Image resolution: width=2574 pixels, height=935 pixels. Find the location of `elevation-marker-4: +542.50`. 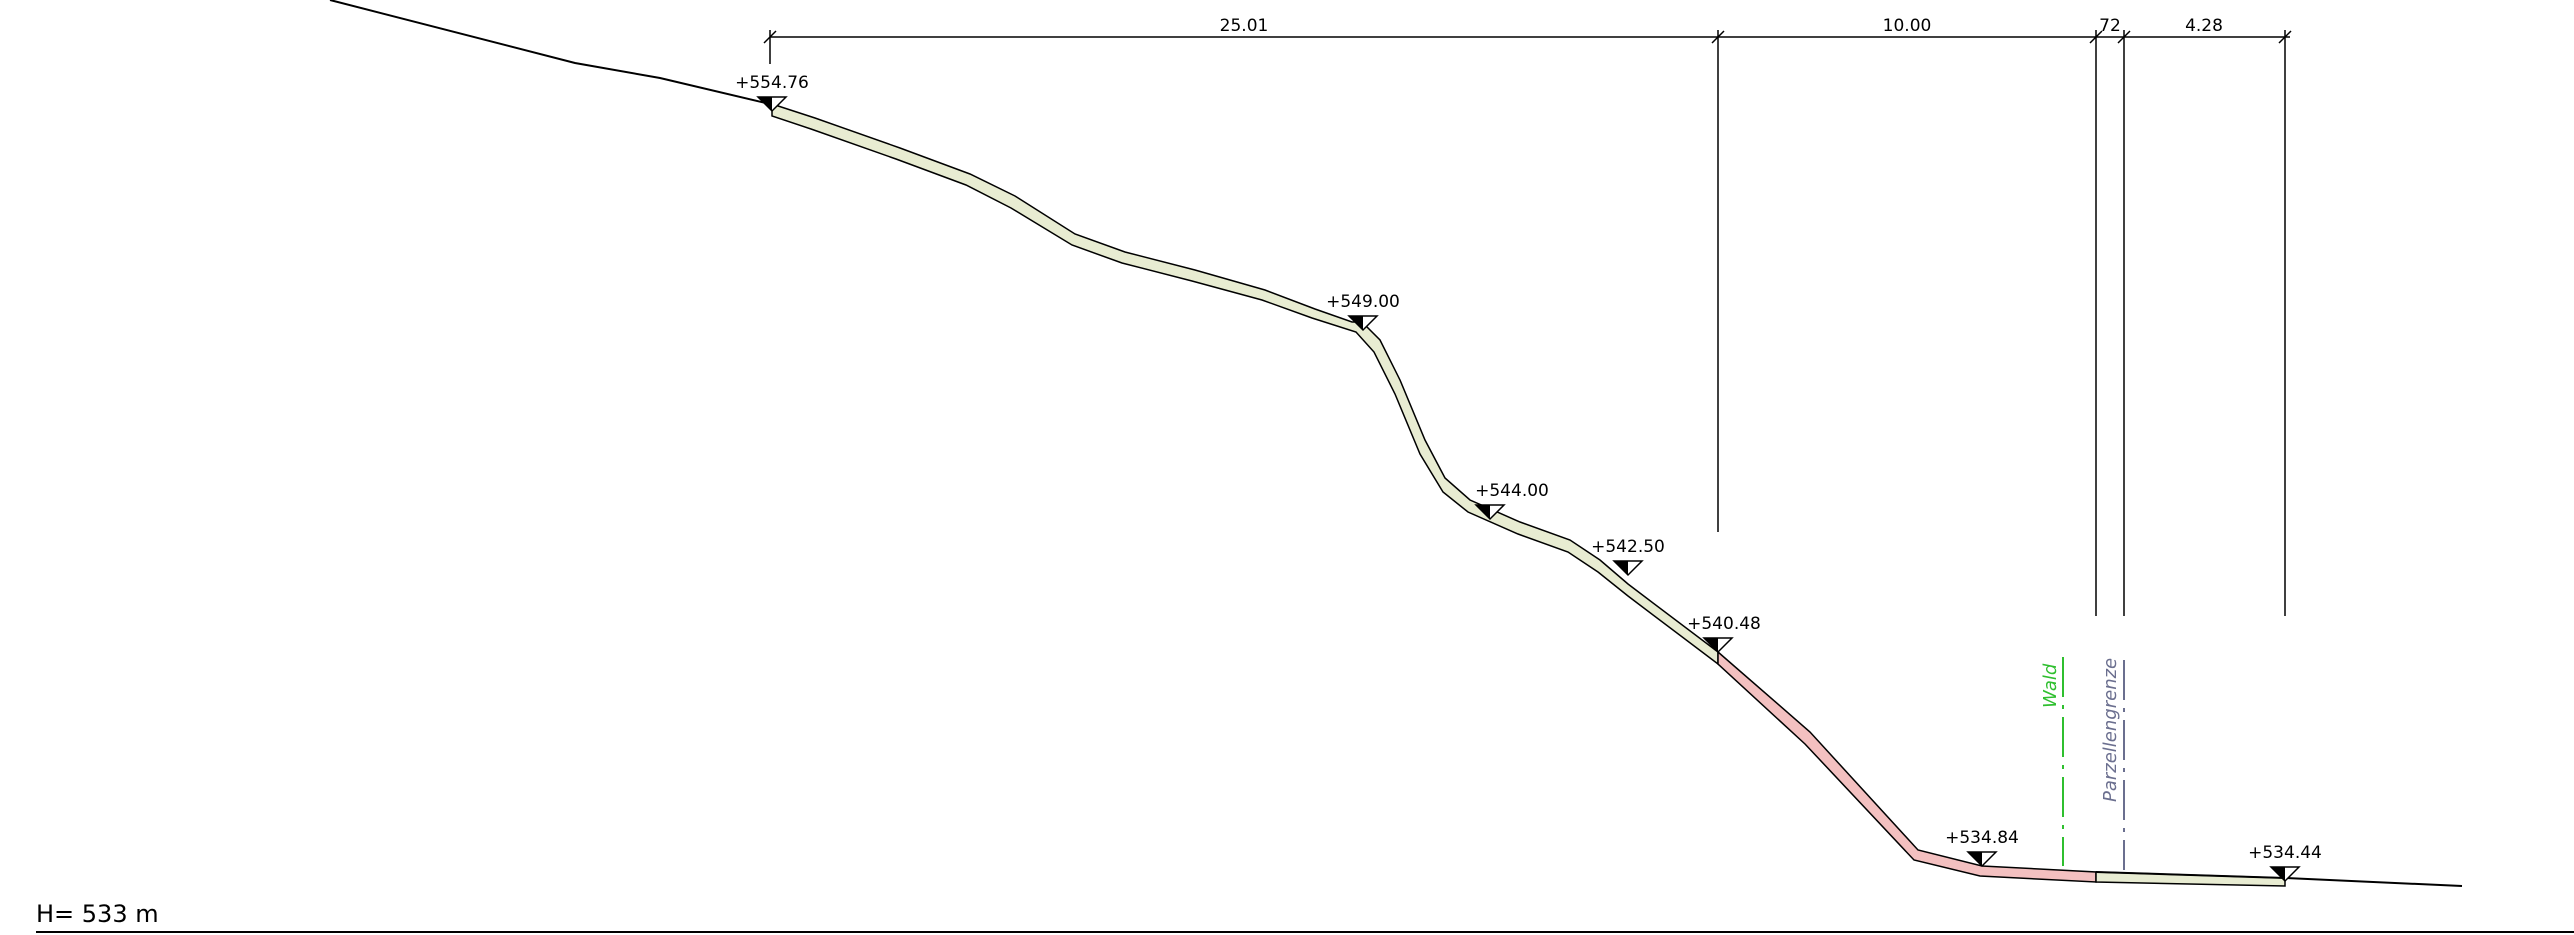

elevation-marker-4: +542.50 is located at coordinates (1628, 557).